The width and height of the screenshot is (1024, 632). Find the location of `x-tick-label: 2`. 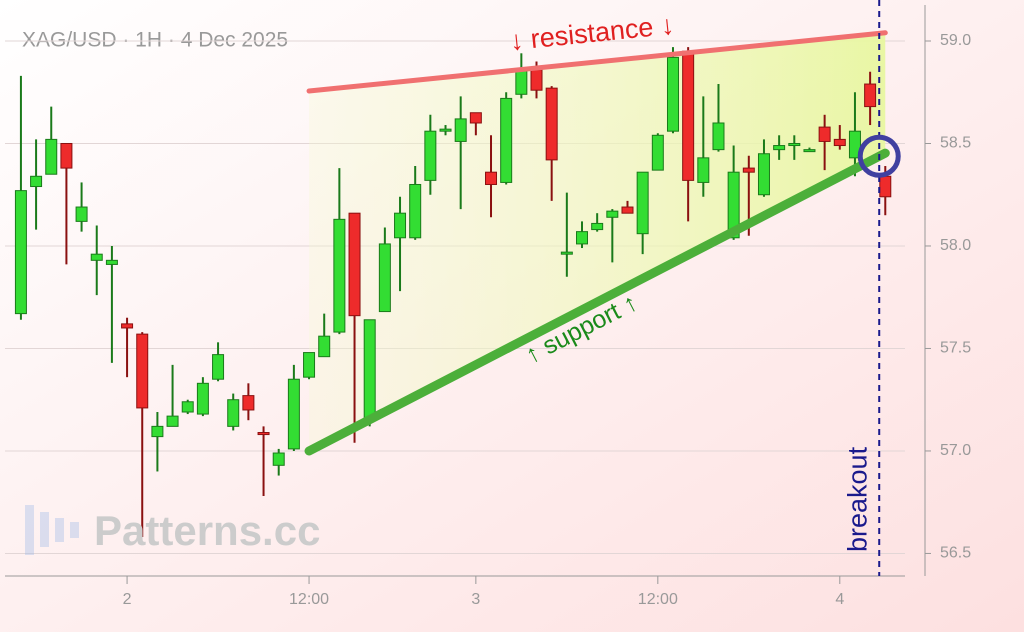

x-tick-label: 2 is located at coordinates (127, 599).